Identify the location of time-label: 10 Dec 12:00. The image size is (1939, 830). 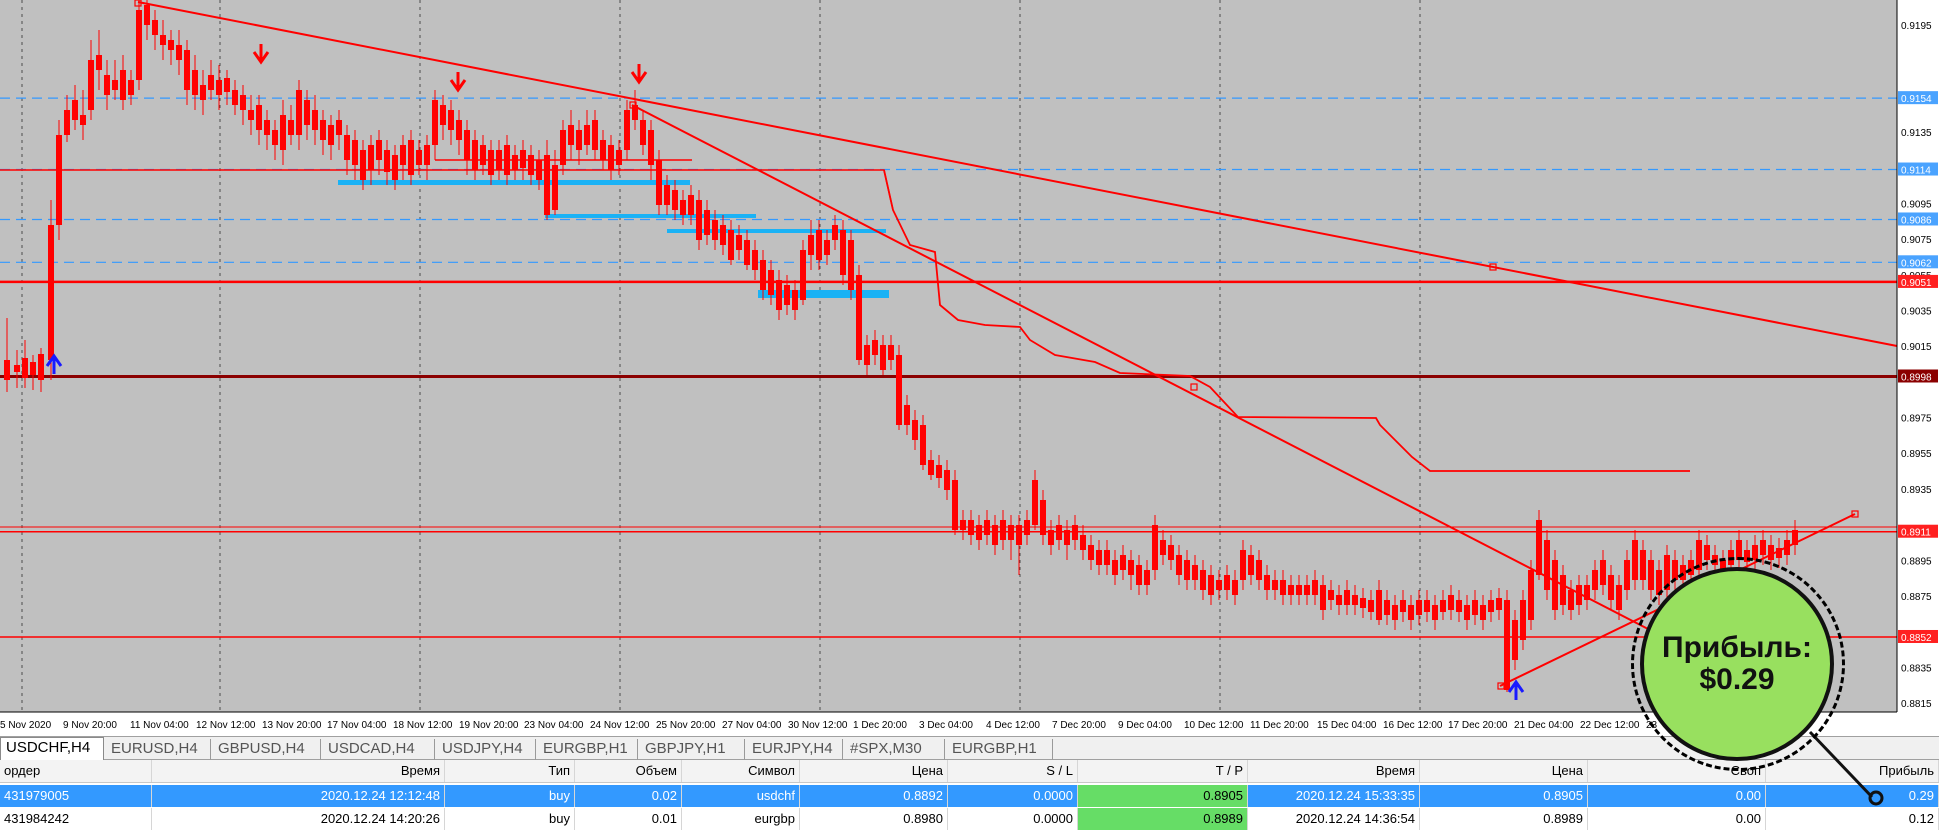
(1214, 725).